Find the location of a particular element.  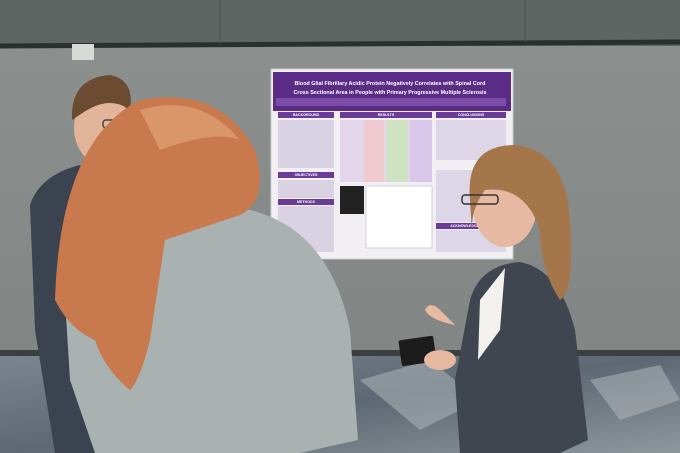

carpet-pattern is located at coordinates (520, 395).